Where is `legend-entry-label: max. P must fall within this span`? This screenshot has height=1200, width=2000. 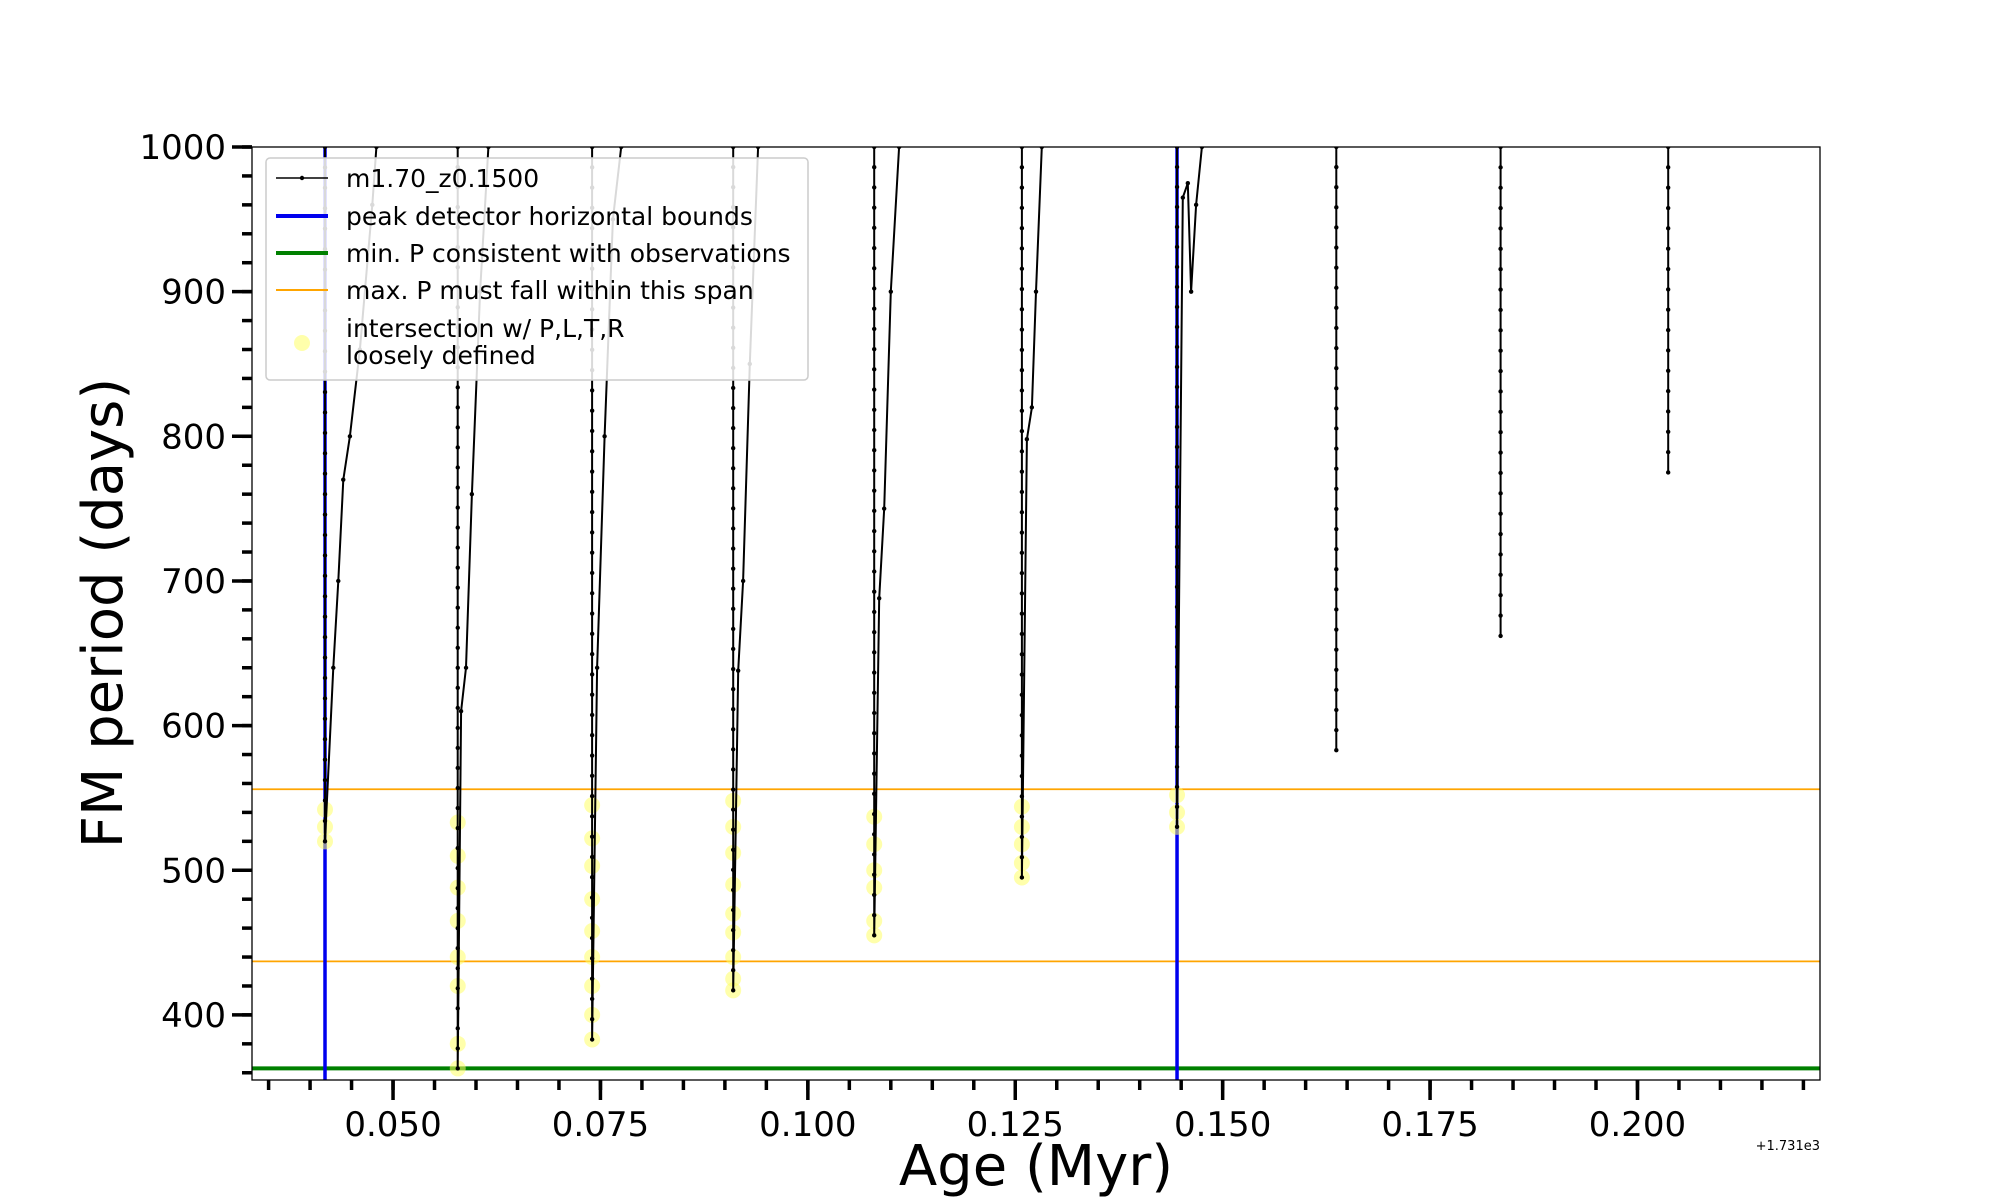 legend-entry-label: max. P must fall within this span is located at coordinates (550, 290).